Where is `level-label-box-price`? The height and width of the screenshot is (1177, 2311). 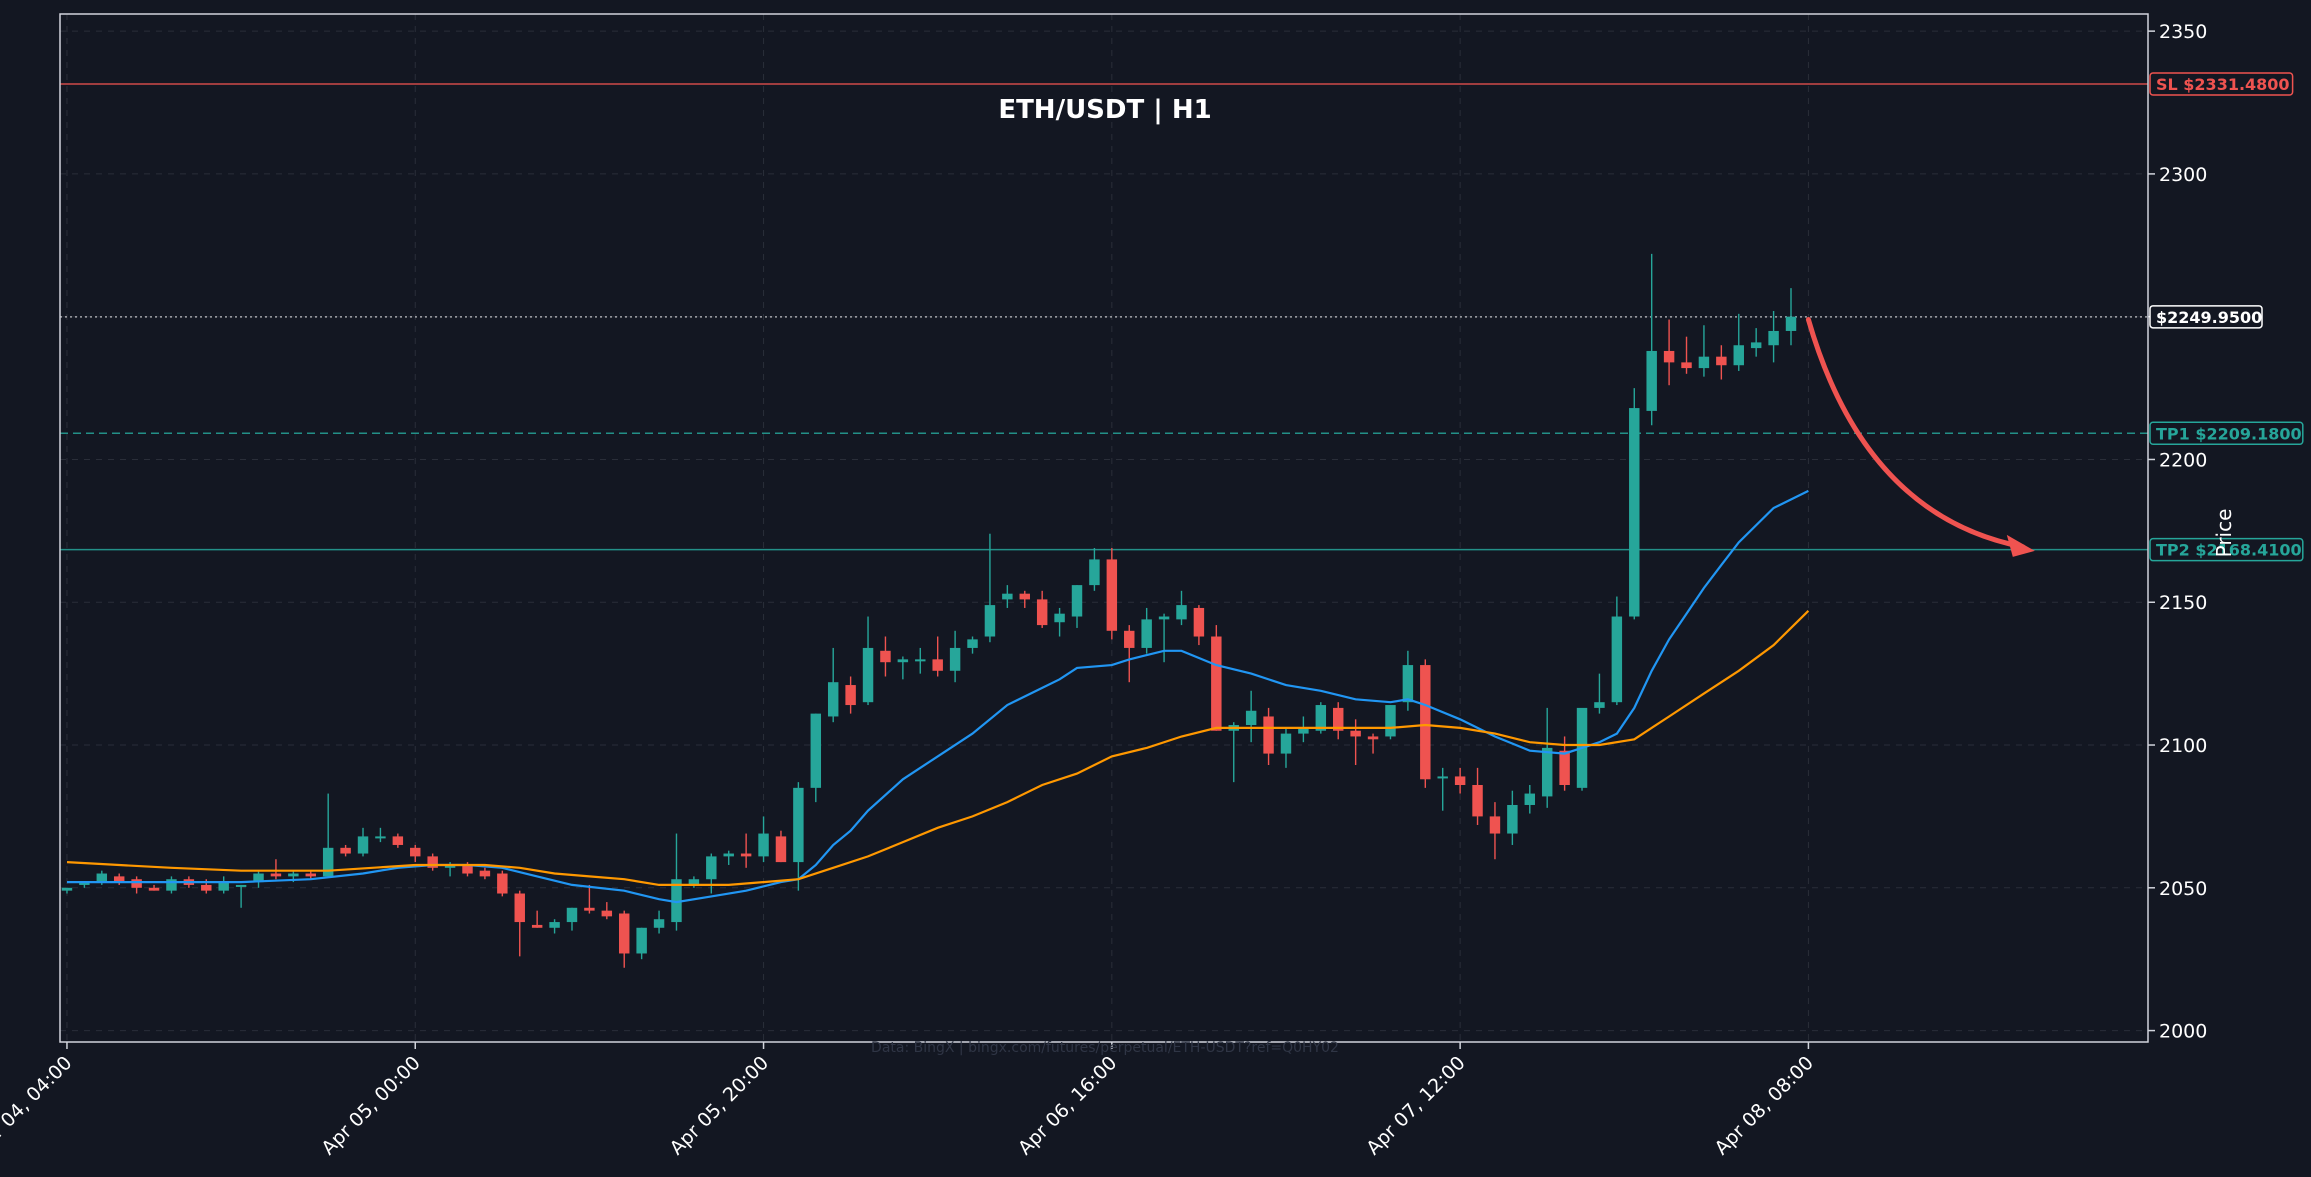
level-label-box-price is located at coordinates (2206, 317).